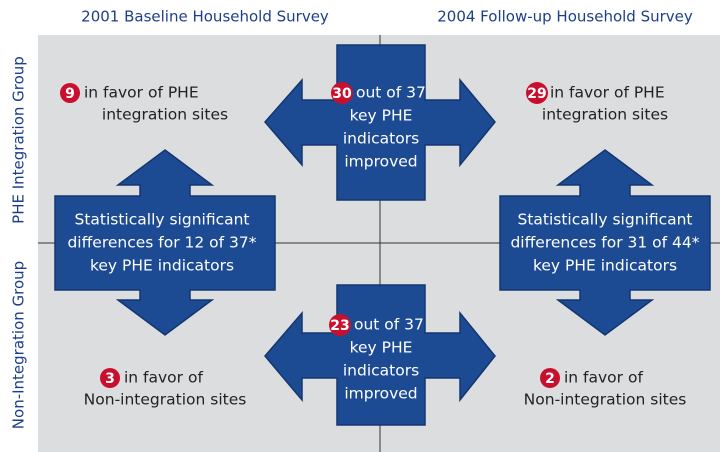 Image resolution: width=720 pixels, height=452 pixels. I want to click on badge-number: 3, so click(110, 379).